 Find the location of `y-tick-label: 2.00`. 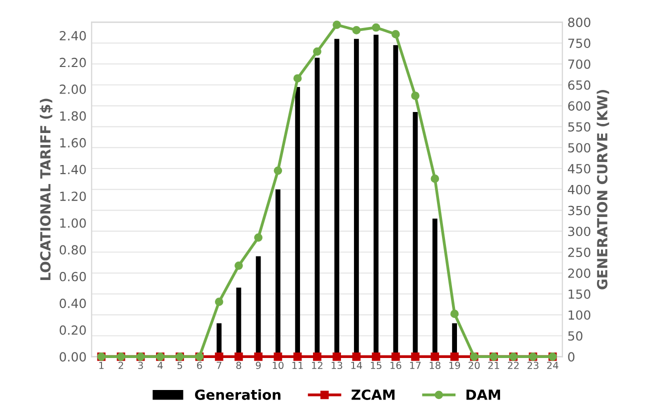

y-tick-label: 2.00 is located at coordinates (73, 89).